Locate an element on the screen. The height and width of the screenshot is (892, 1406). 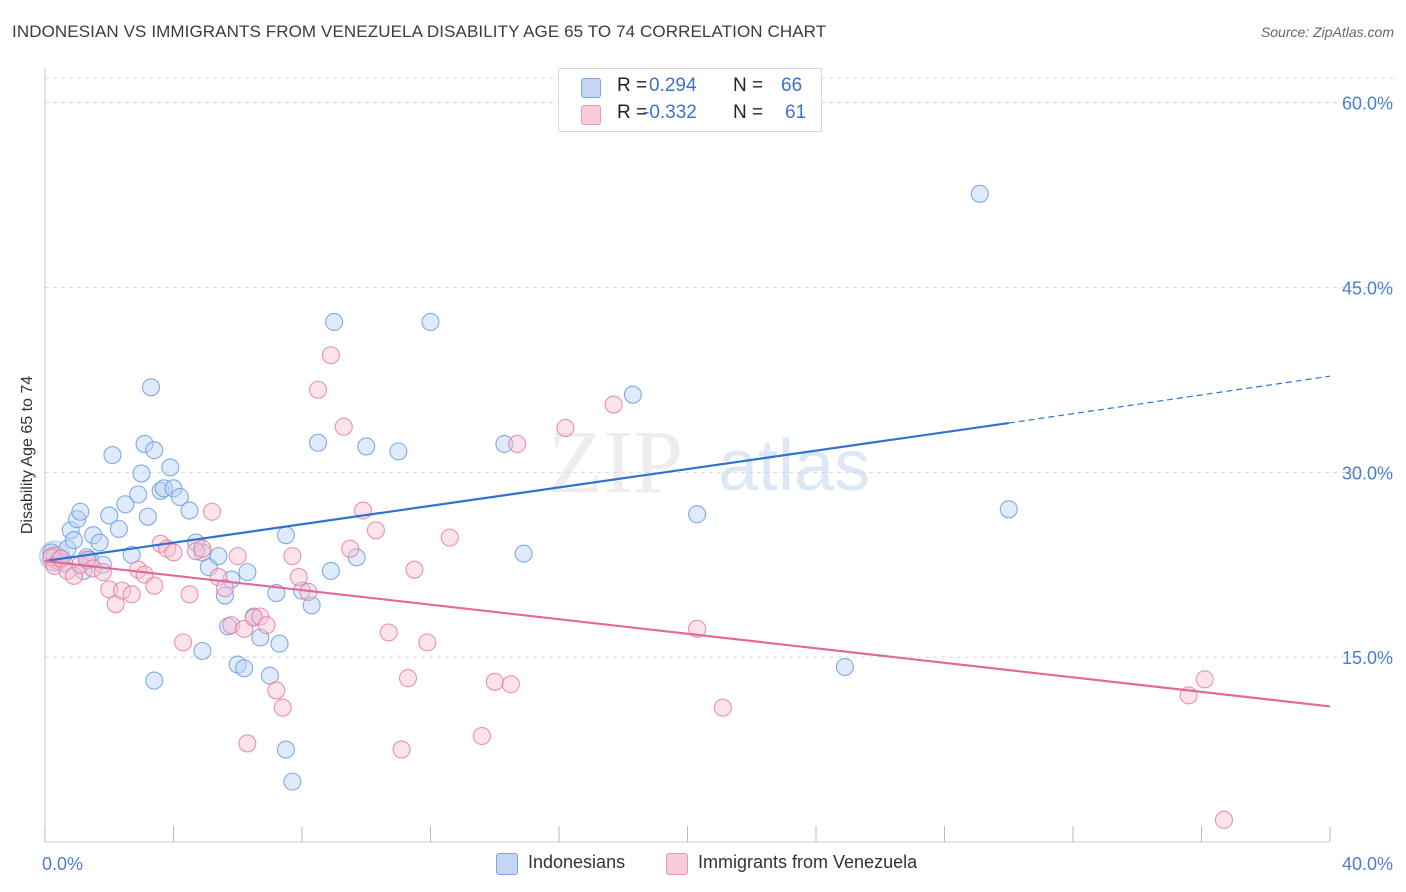
r-label: R = is located at coordinates (632, 85).